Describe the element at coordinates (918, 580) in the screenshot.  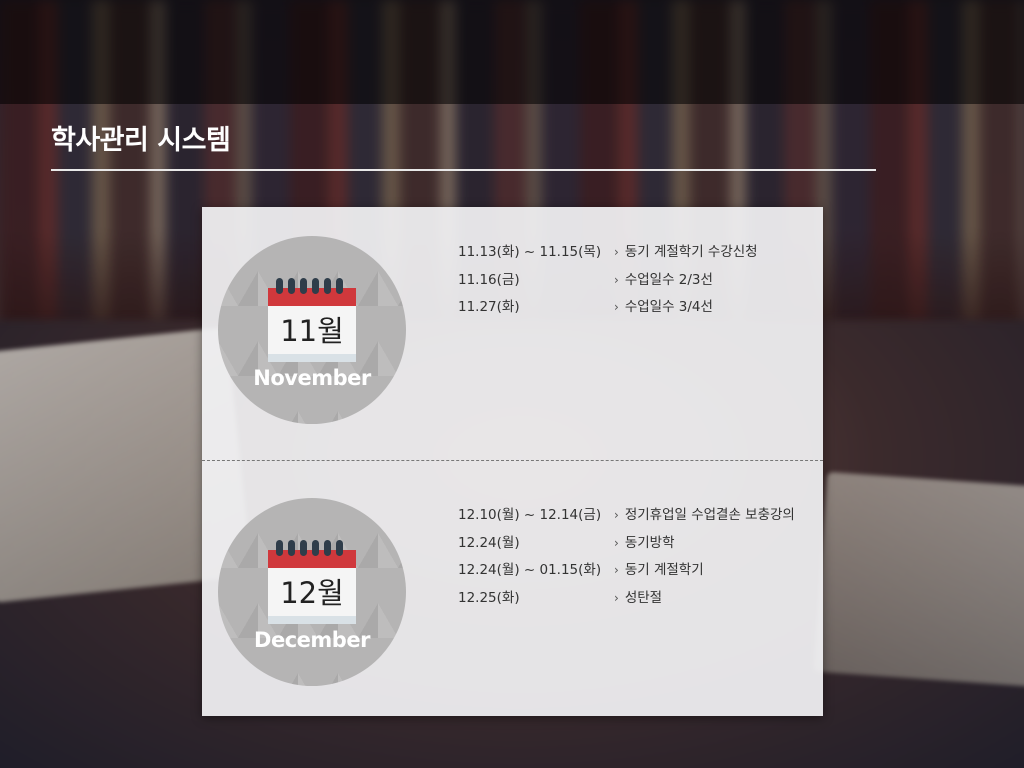
I see `background-notebook` at that location.